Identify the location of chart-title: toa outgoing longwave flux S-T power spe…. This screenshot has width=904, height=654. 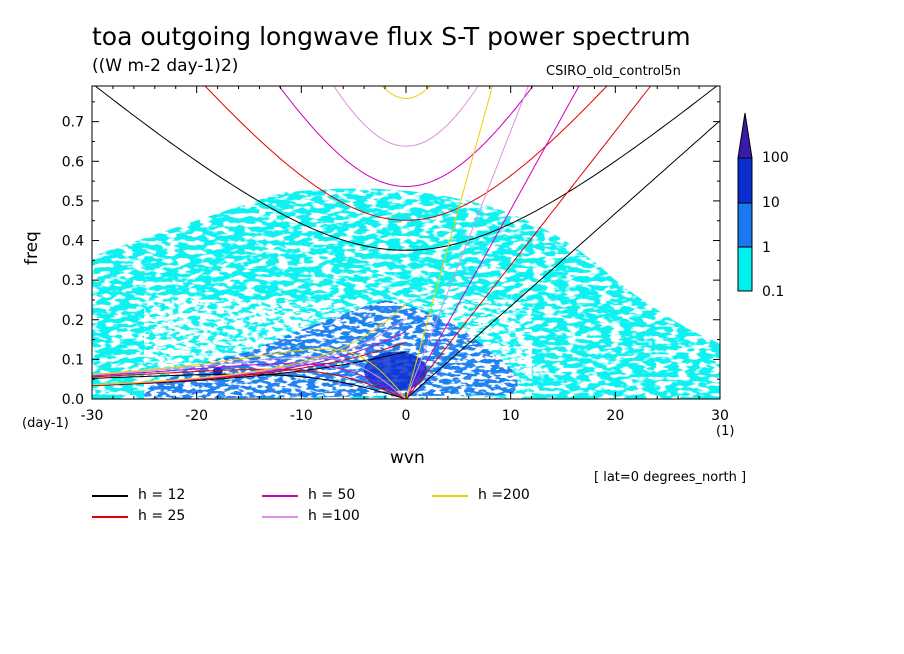
(391, 36).